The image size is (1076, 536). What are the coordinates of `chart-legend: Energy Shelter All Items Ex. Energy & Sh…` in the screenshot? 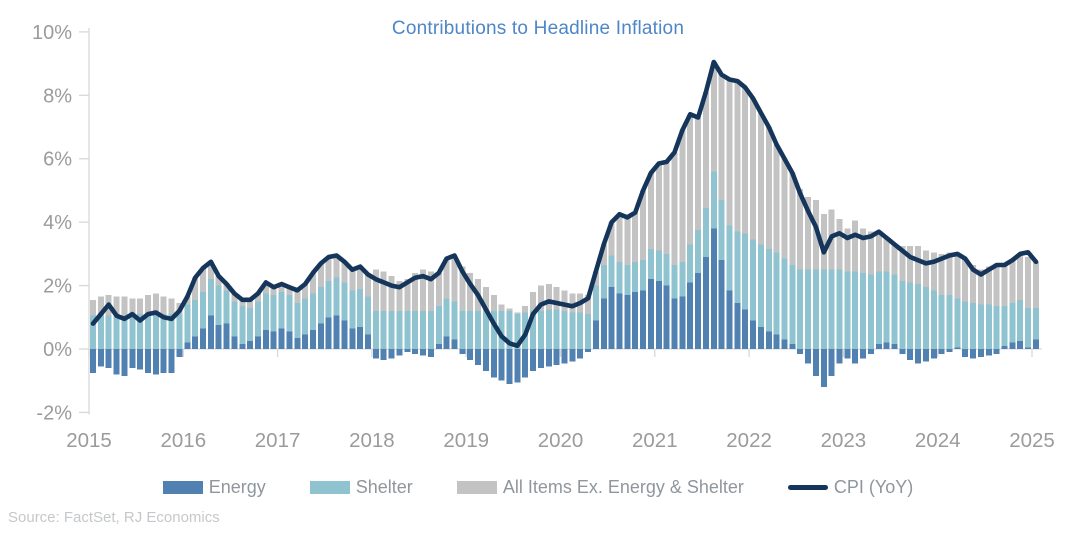 It's located at (538, 487).